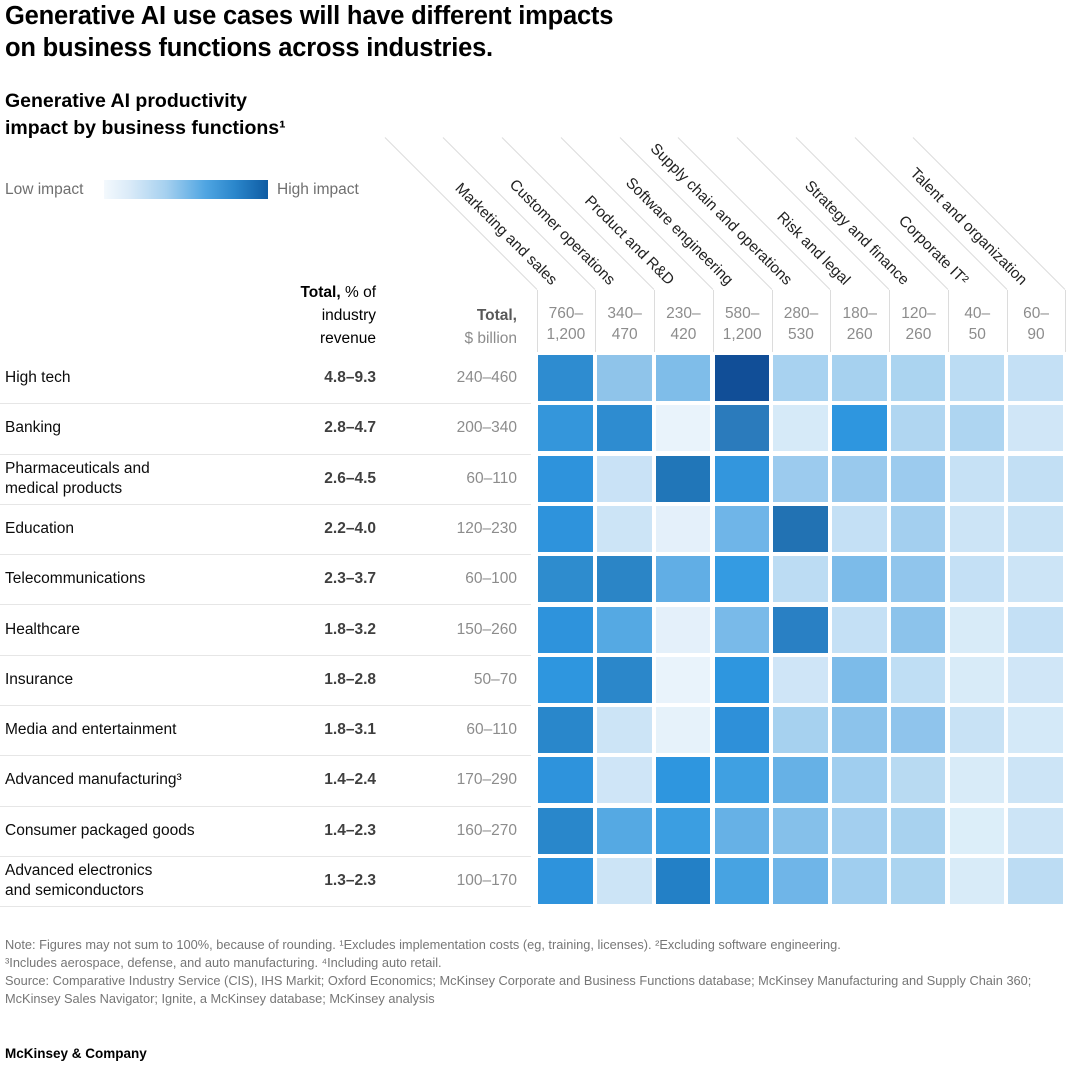  I want to click on row-usd-value: 60–100, so click(491, 579).